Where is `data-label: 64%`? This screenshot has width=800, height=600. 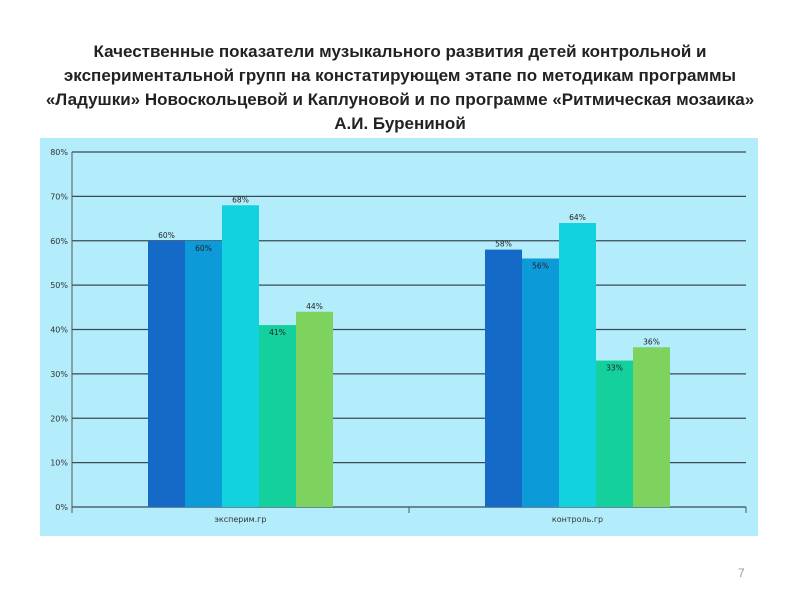
data-label: 64% is located at coordinates (577, 217).